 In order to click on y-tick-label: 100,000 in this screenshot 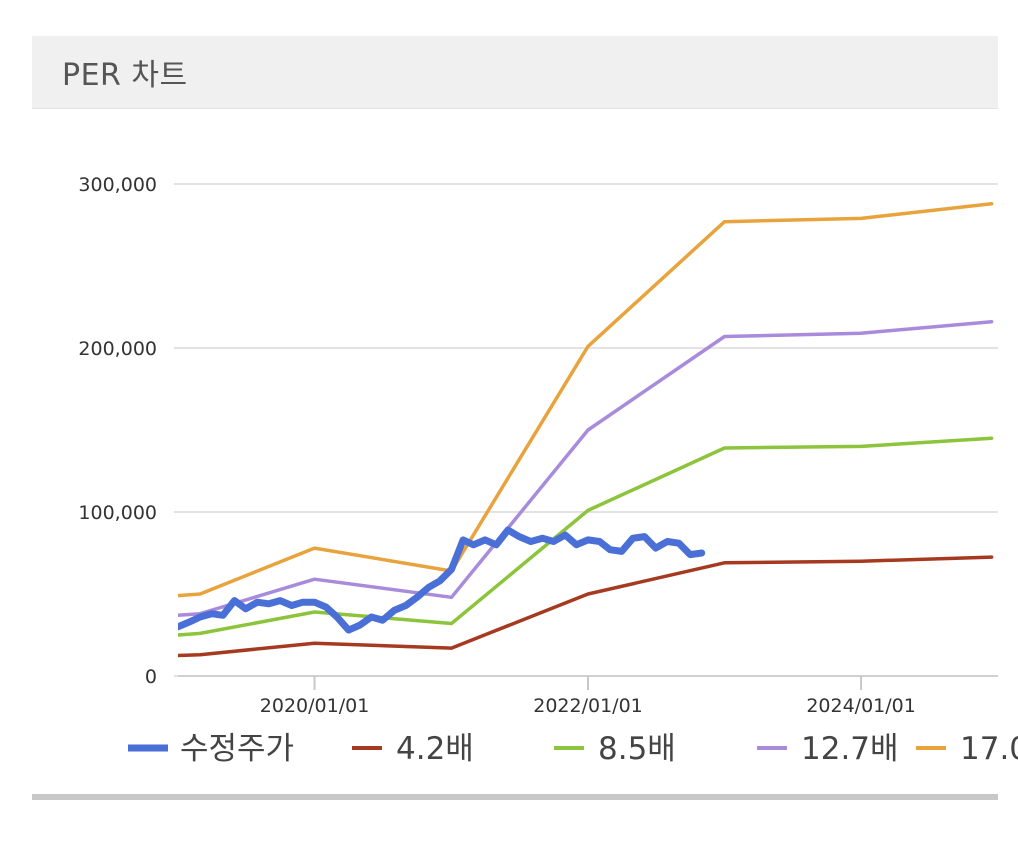, I will do `click(117, 513)`.